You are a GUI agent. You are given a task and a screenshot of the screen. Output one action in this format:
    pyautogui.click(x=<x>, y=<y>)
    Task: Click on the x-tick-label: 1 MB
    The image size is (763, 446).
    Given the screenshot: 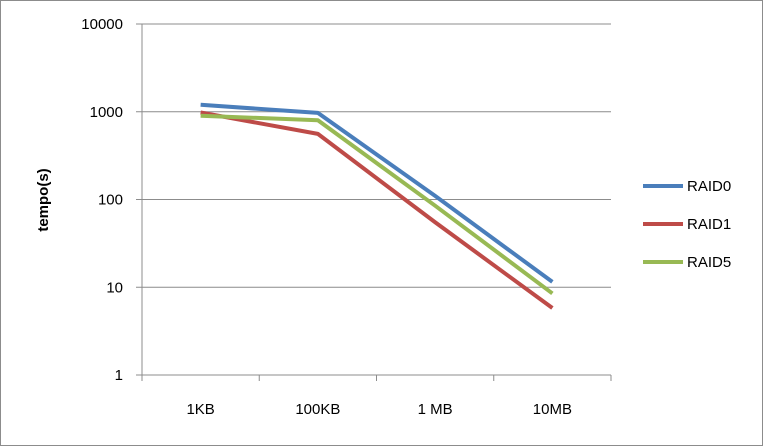 What is the action you would take?
    pyautogui.click(x=435, y=409)
    